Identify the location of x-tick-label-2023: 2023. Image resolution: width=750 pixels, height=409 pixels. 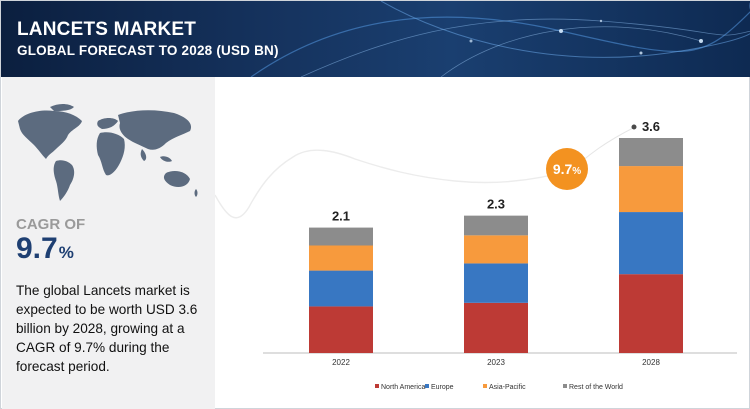
(496, 362).